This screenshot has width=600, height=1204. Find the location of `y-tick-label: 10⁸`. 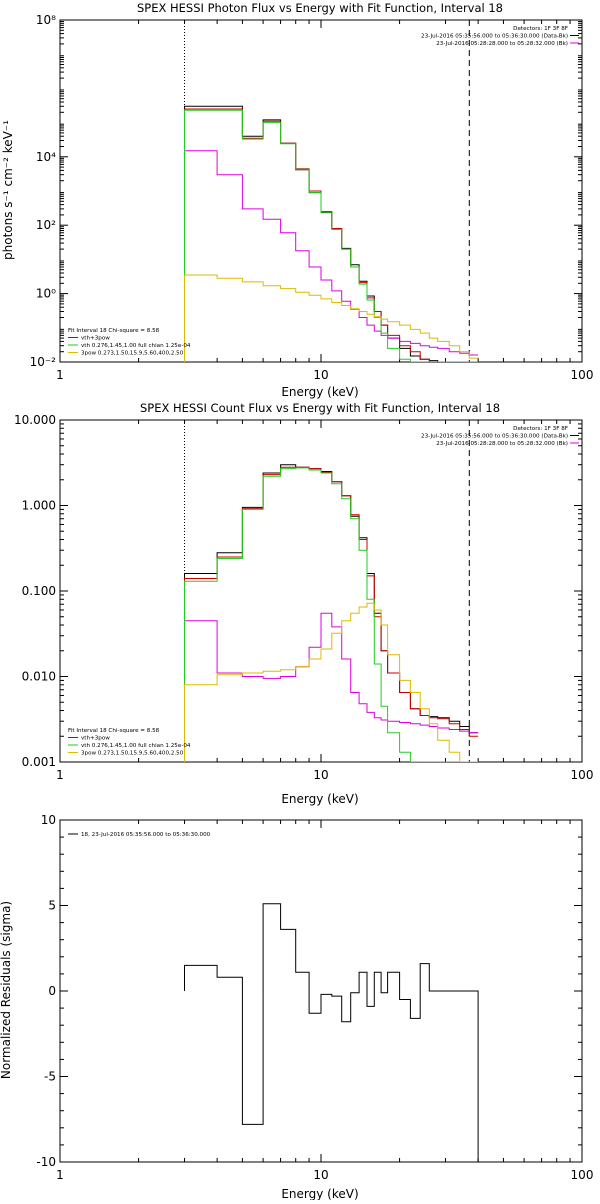

y-tick-label: 10⁸ is located at coordinates (46, 20).